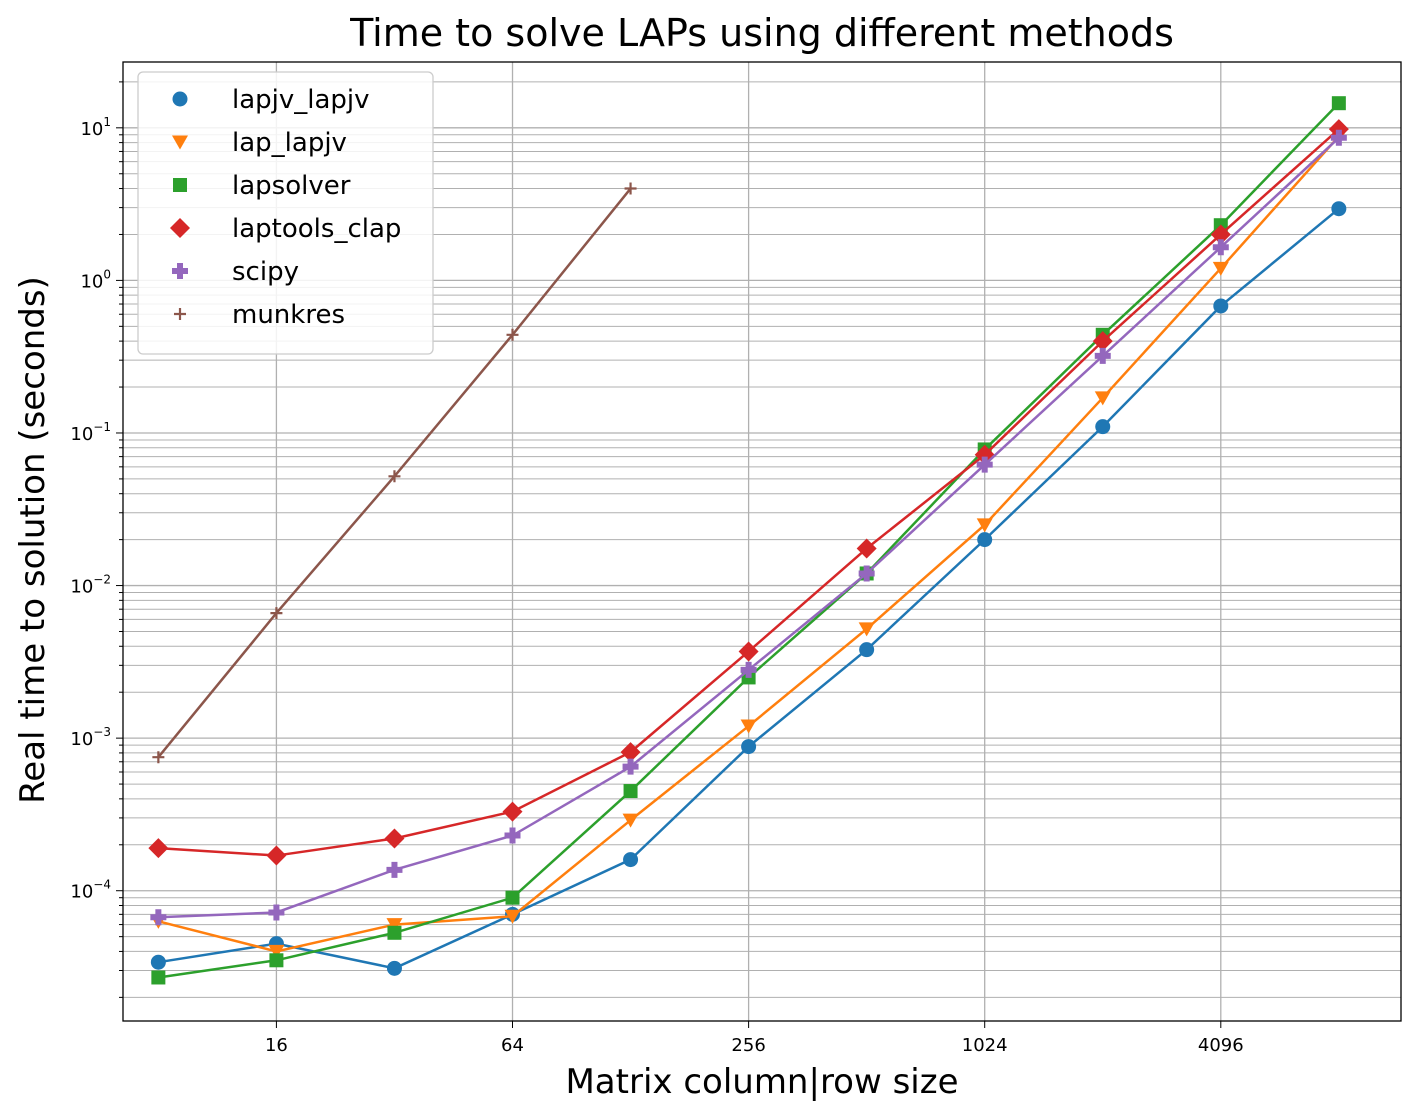 Image resolution: width=1416 pixels, height=1116 pixels. Describe the element at coordinates (102, 427) in the screenshot. I see `y-tick-exponent: −1` at that location.